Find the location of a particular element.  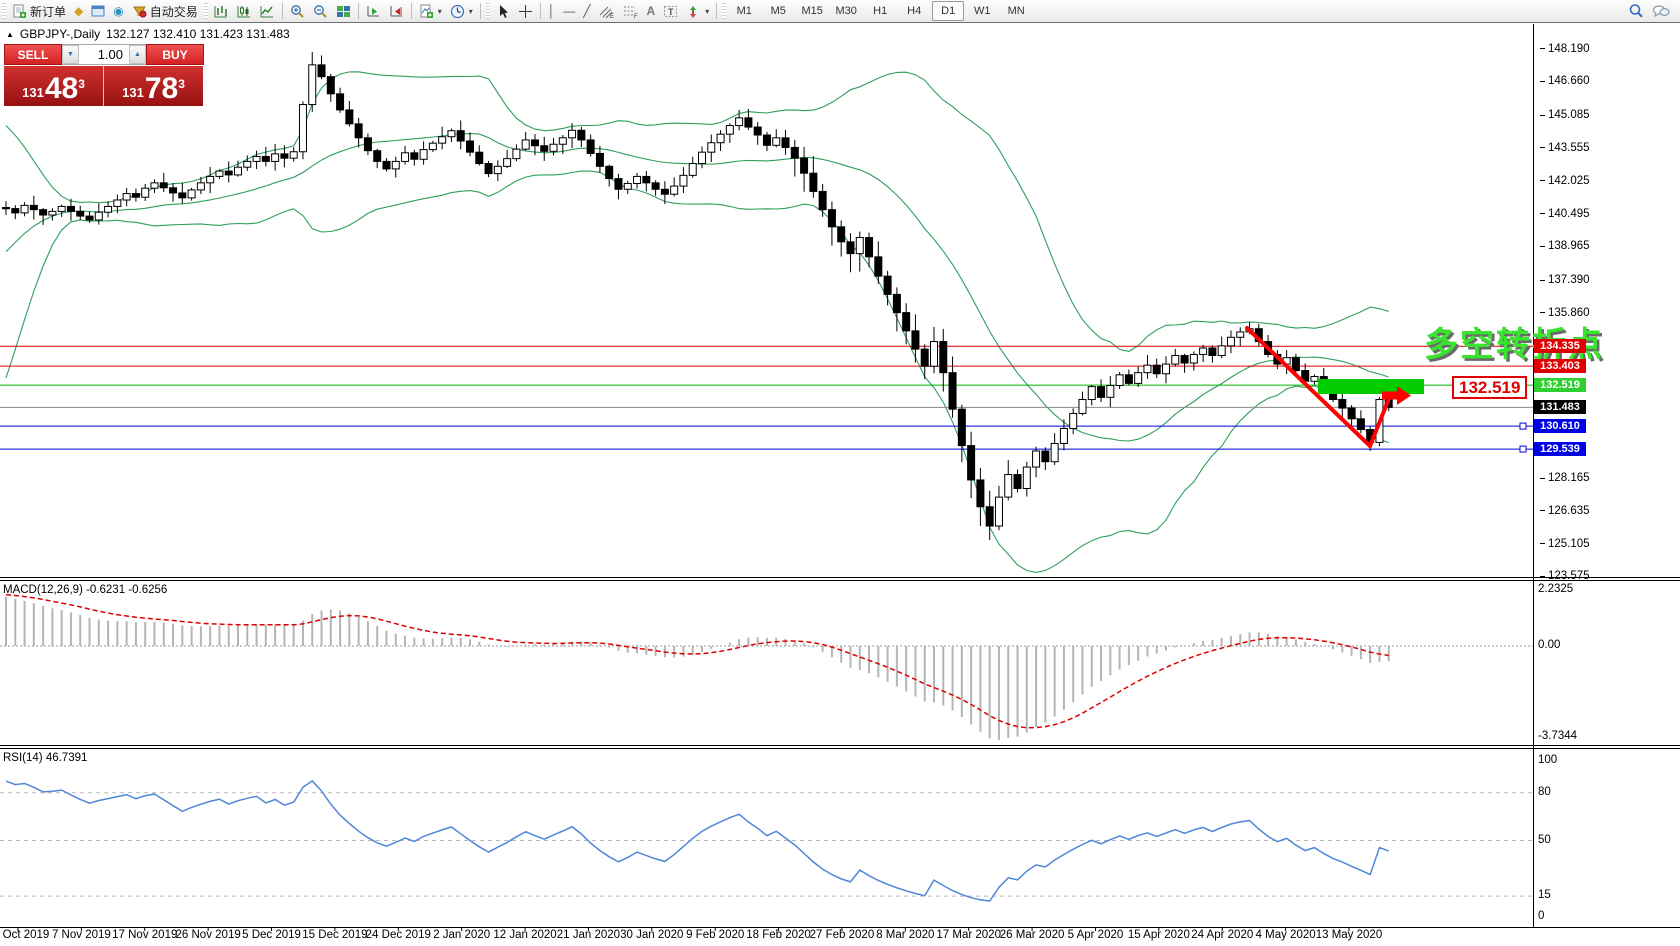

vertical-line-icon: │ is located at coordinates (551, 11).